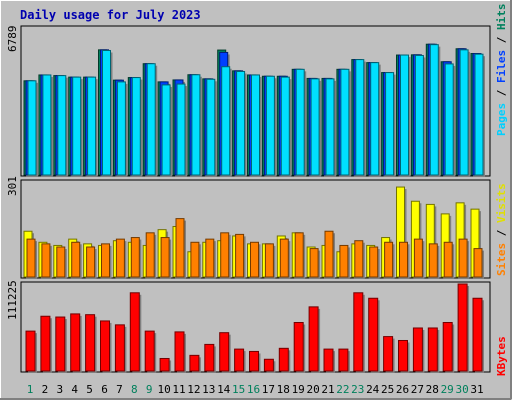 Image resolution: width=512 pixels, height=400 pixels. What do you see at coordinates (178, 389) in the screenshot?
I see `x-tick-label-day-11: 11` at bounding box center [178, 389].